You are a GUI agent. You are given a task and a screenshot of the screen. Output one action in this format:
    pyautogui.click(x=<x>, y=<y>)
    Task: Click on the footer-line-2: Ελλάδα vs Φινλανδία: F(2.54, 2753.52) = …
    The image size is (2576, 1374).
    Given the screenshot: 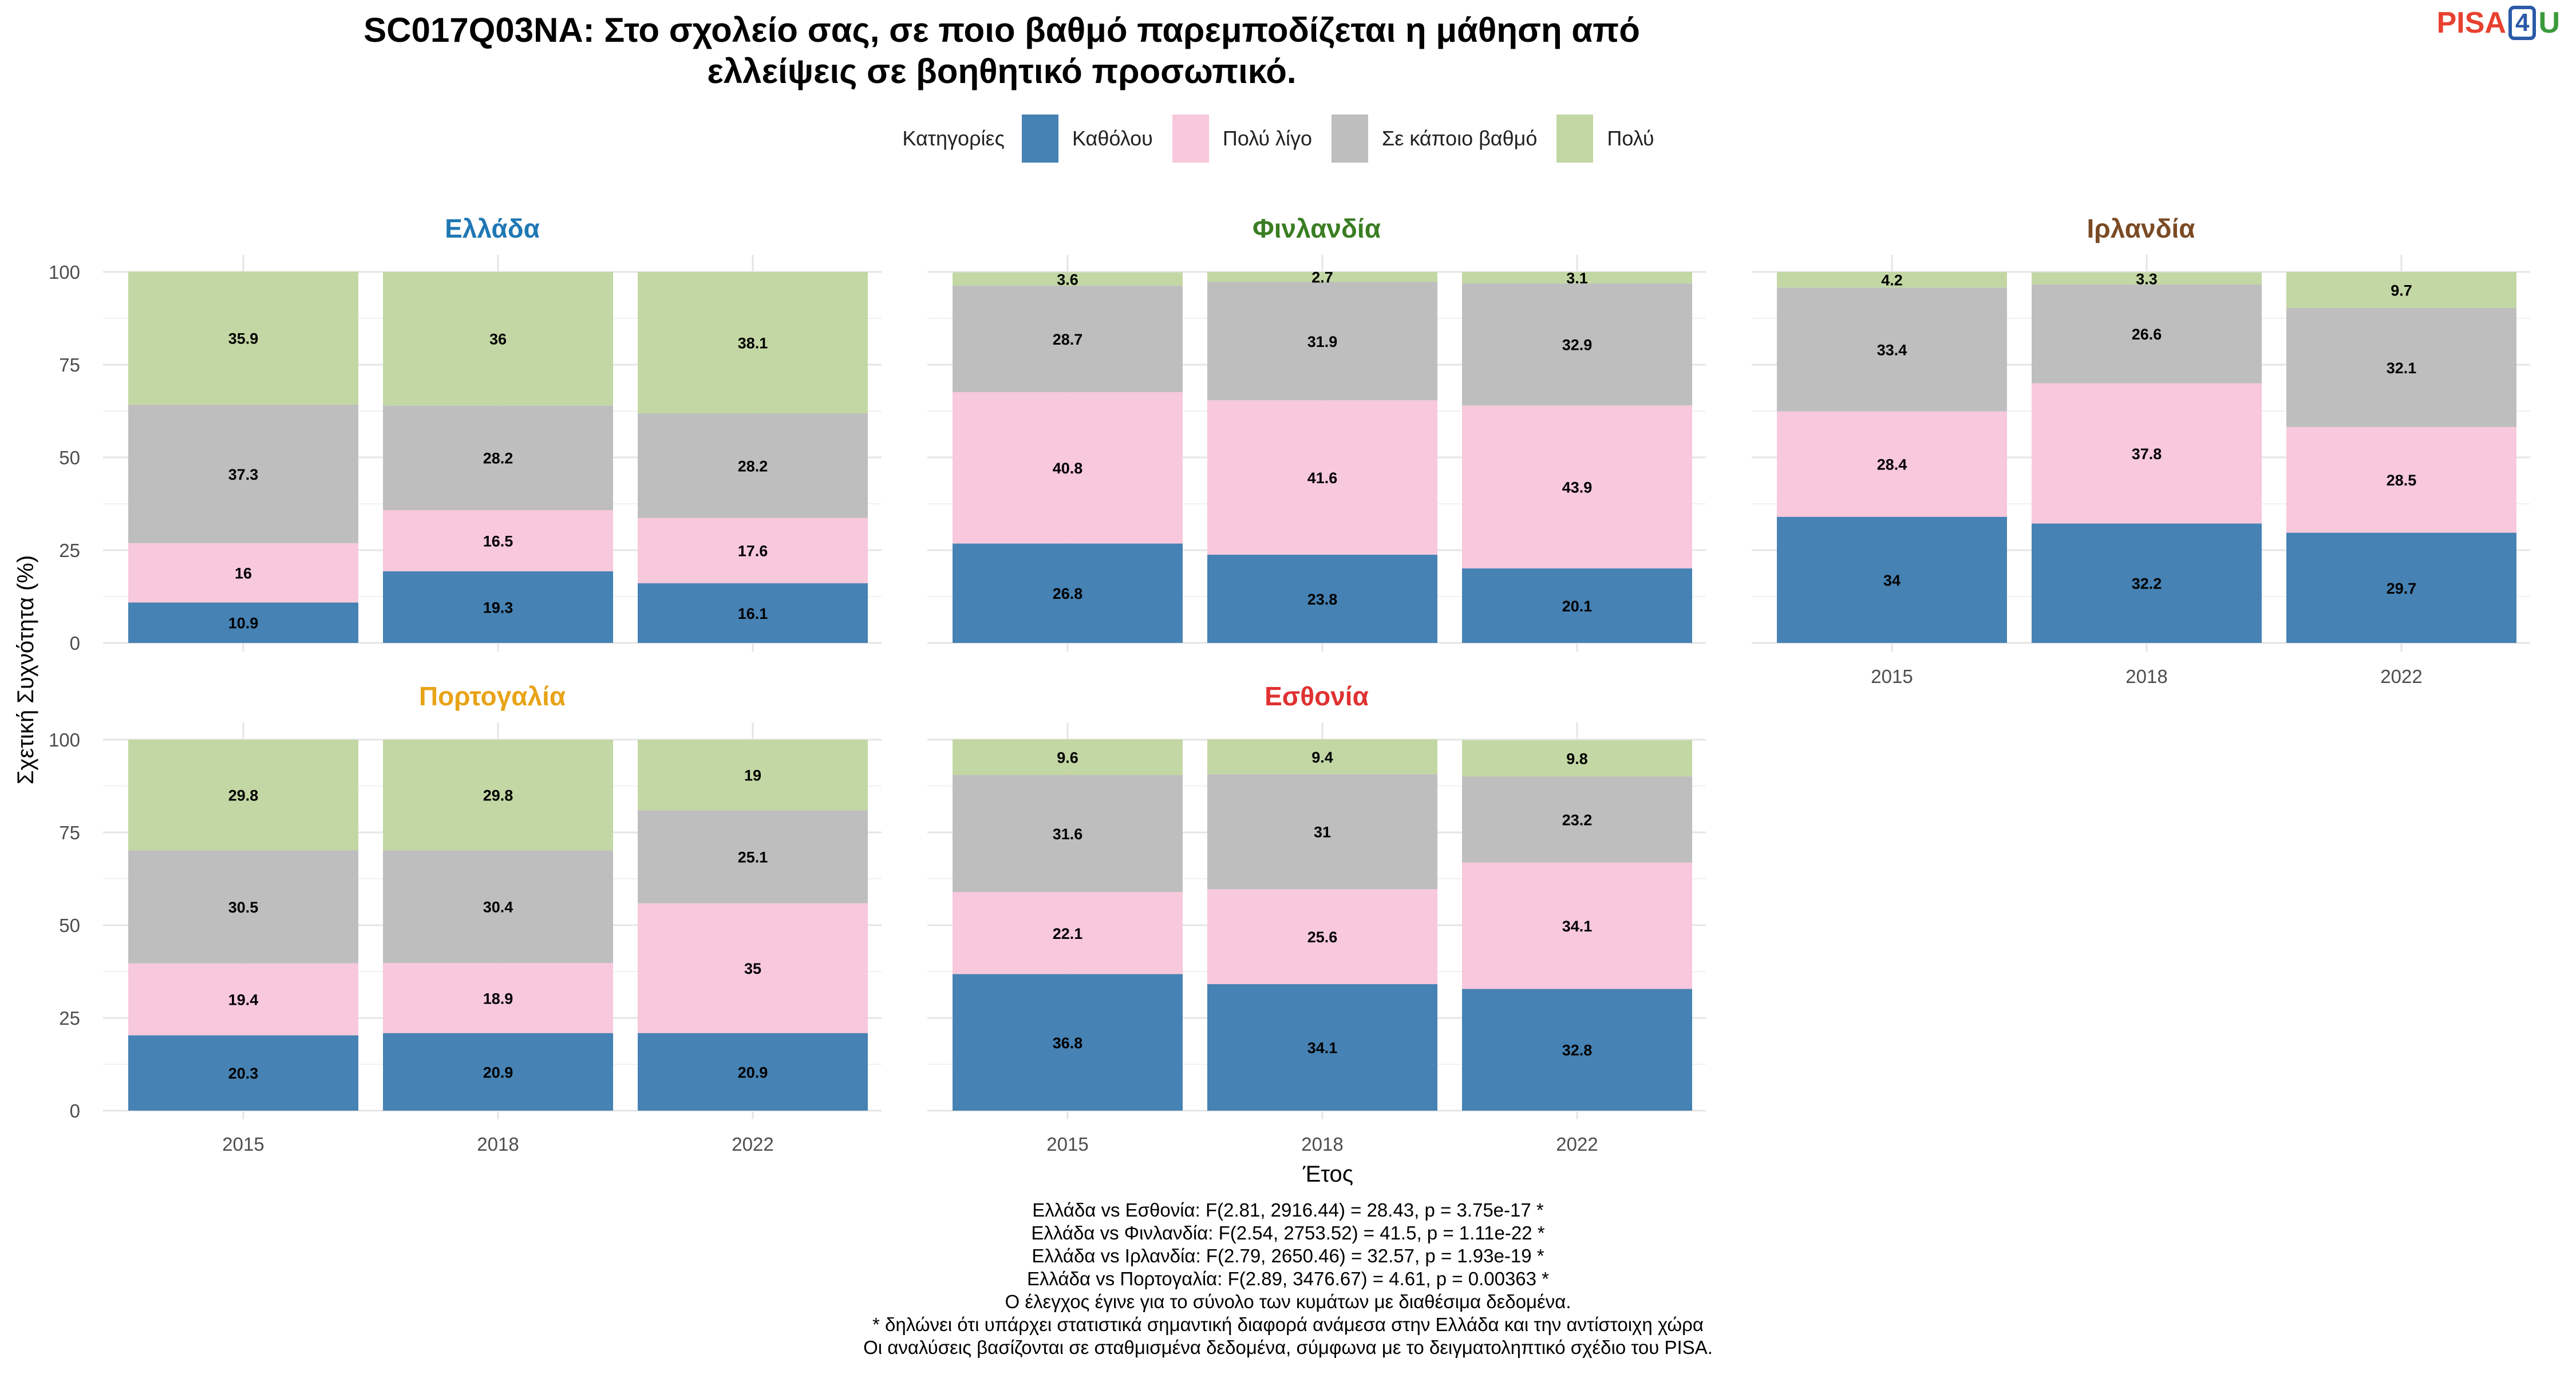 What is the action you would take?
    pyautogui.click(x=1288, y=1232)
    